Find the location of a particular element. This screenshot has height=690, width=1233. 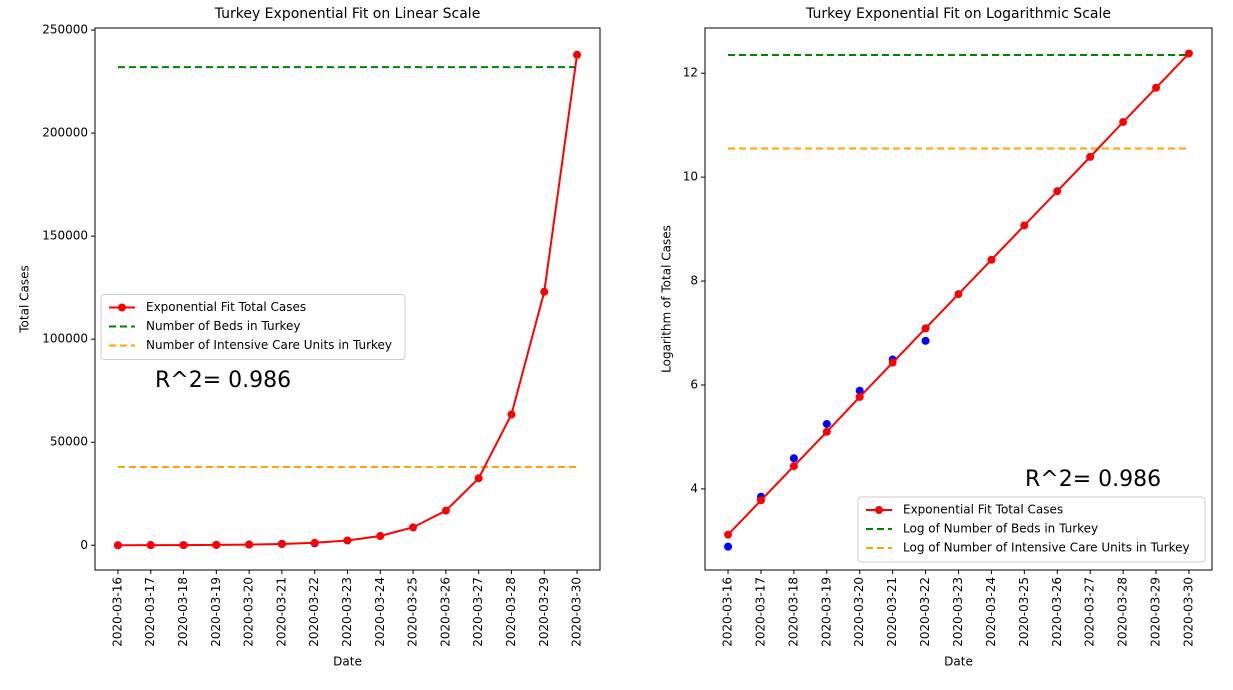

y-axis-label: Logarithm of Total Cases is located at coordinates (667, 299).